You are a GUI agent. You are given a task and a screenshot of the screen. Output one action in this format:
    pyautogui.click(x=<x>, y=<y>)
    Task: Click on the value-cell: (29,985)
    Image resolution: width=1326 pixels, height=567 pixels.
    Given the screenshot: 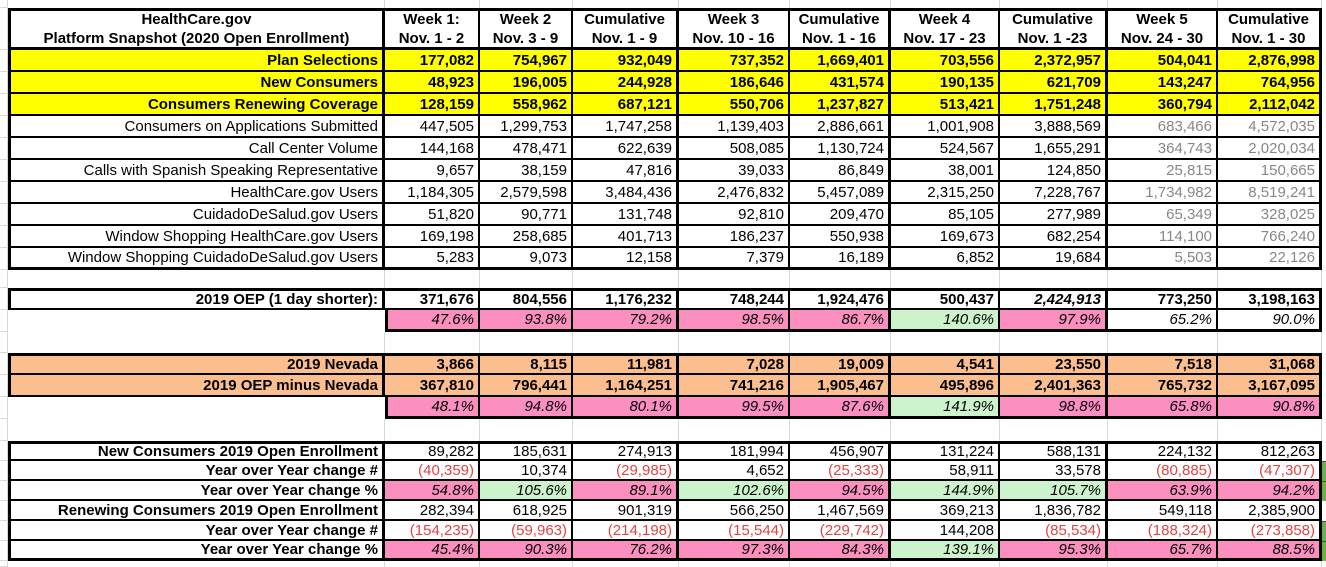 What is the action you would take?
    pyautogui.click(x=626, y=471)
    